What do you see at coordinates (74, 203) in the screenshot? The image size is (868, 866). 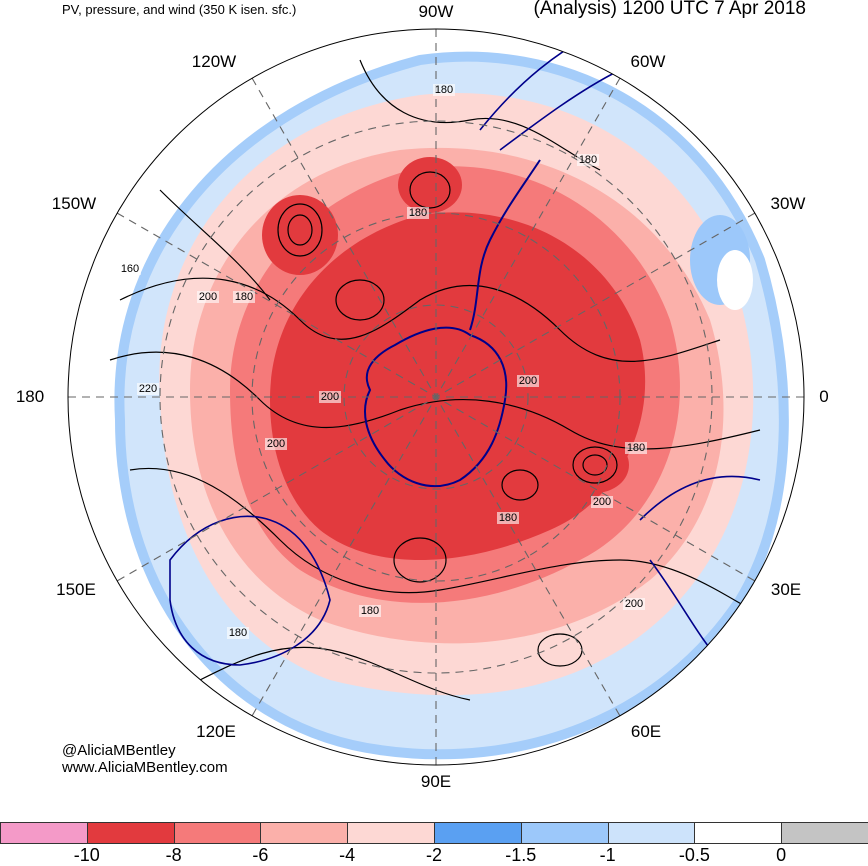 I see `longitude-label: 150W` at bounding box center [74, 203].